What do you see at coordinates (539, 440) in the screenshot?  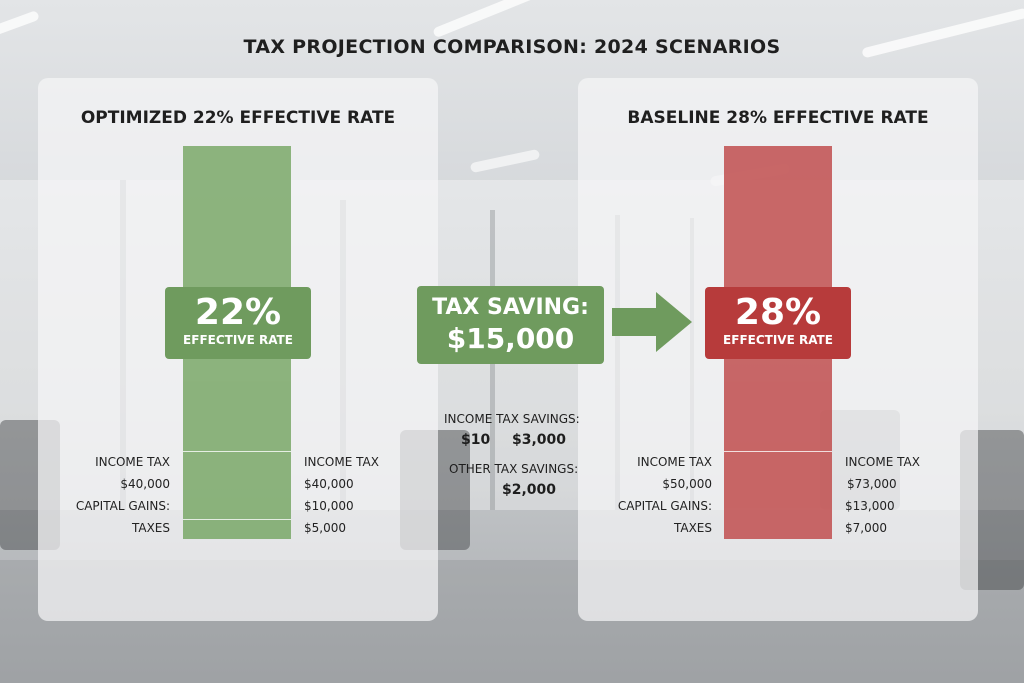 I see `income-tax-savings-value-b: $3,000` at bounding box center [539, 440].